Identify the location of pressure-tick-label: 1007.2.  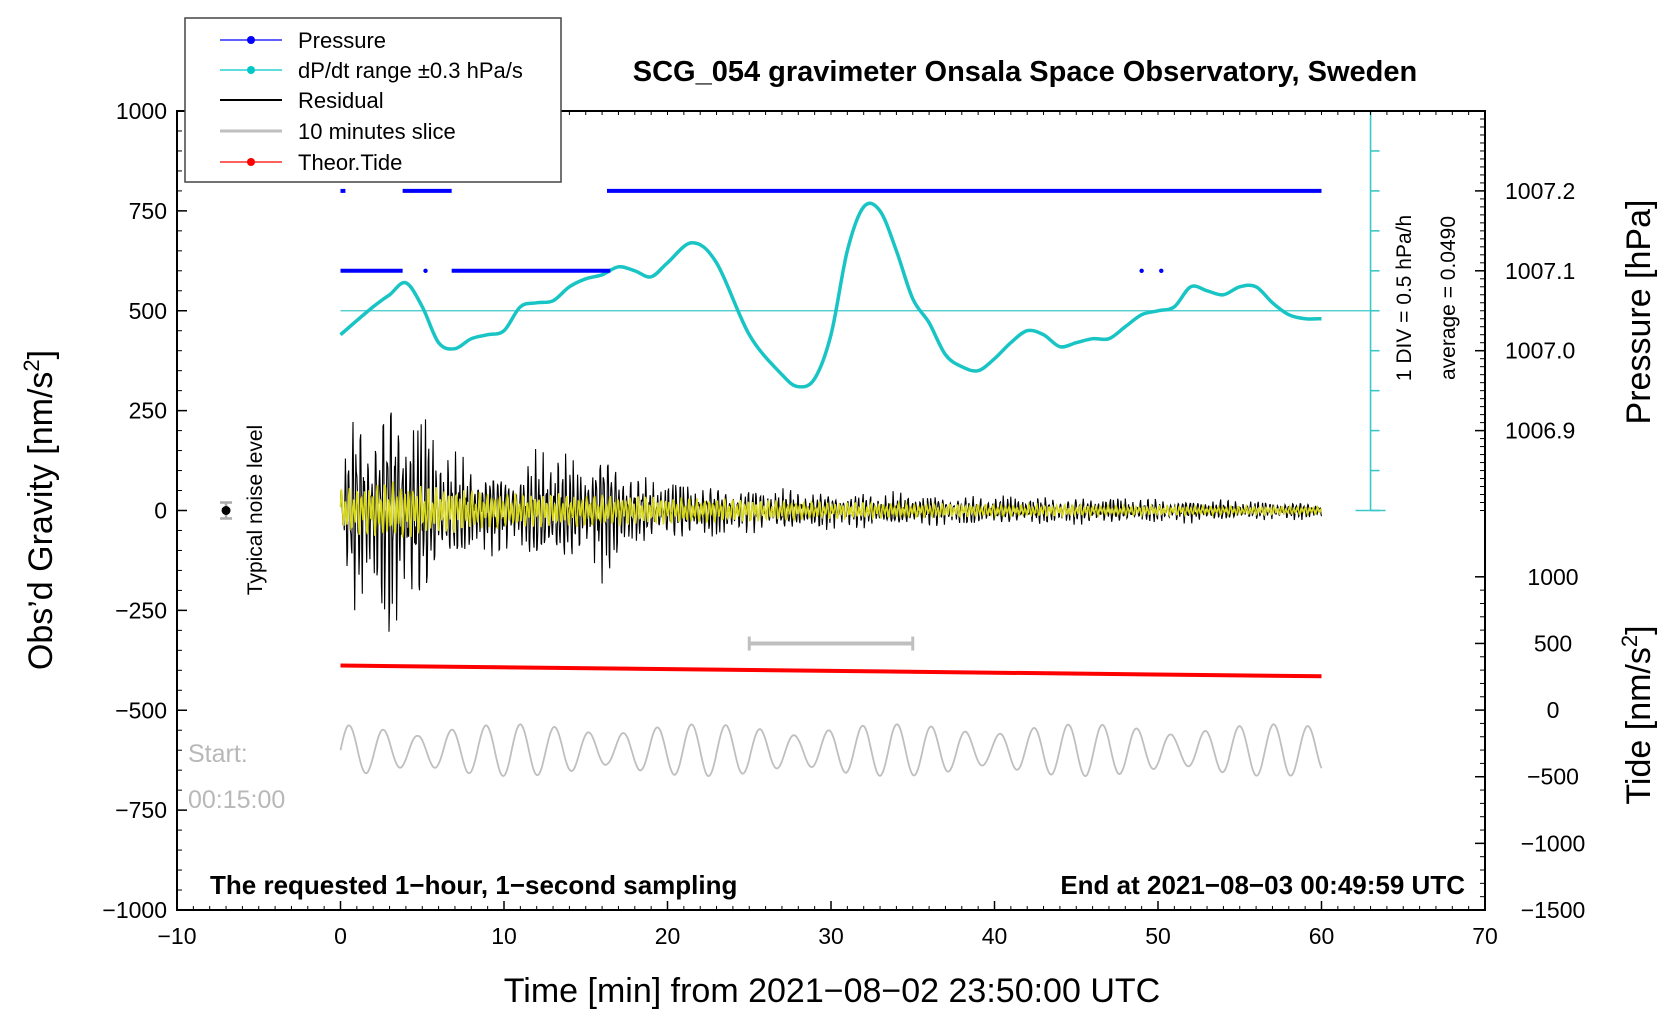
(1540, 191).